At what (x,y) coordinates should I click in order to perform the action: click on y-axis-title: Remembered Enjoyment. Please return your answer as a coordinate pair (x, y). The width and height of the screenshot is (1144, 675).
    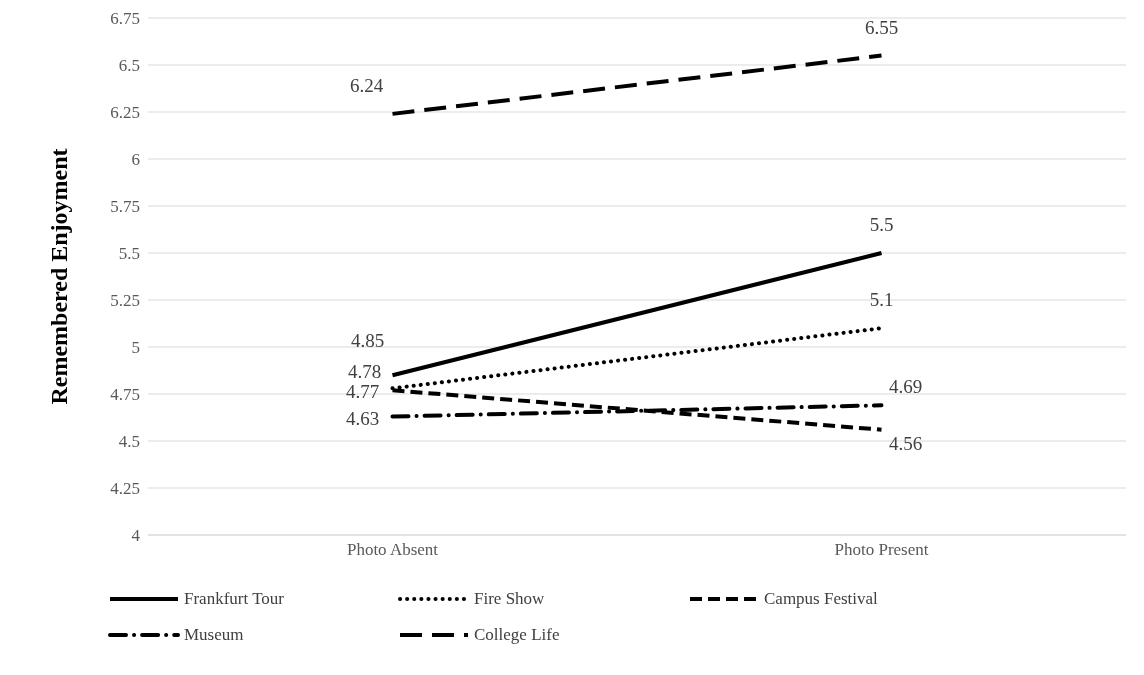
    Looking at the image, I should click on (58, 276).